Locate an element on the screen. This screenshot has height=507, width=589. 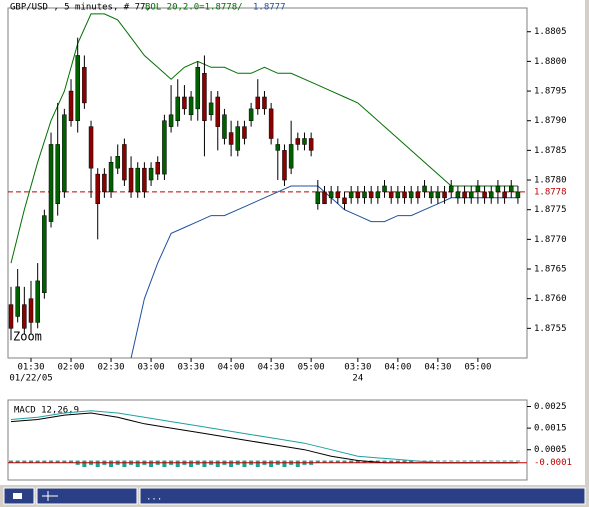
y-tick-label: 1.8765 is located at coordinates (550, 270).